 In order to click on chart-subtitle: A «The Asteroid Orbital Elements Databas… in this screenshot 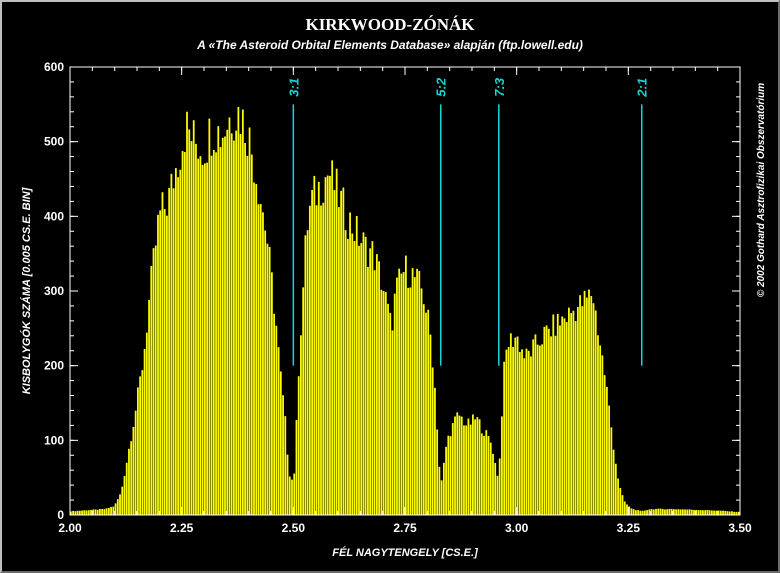, I will do `click(390, 45)`.